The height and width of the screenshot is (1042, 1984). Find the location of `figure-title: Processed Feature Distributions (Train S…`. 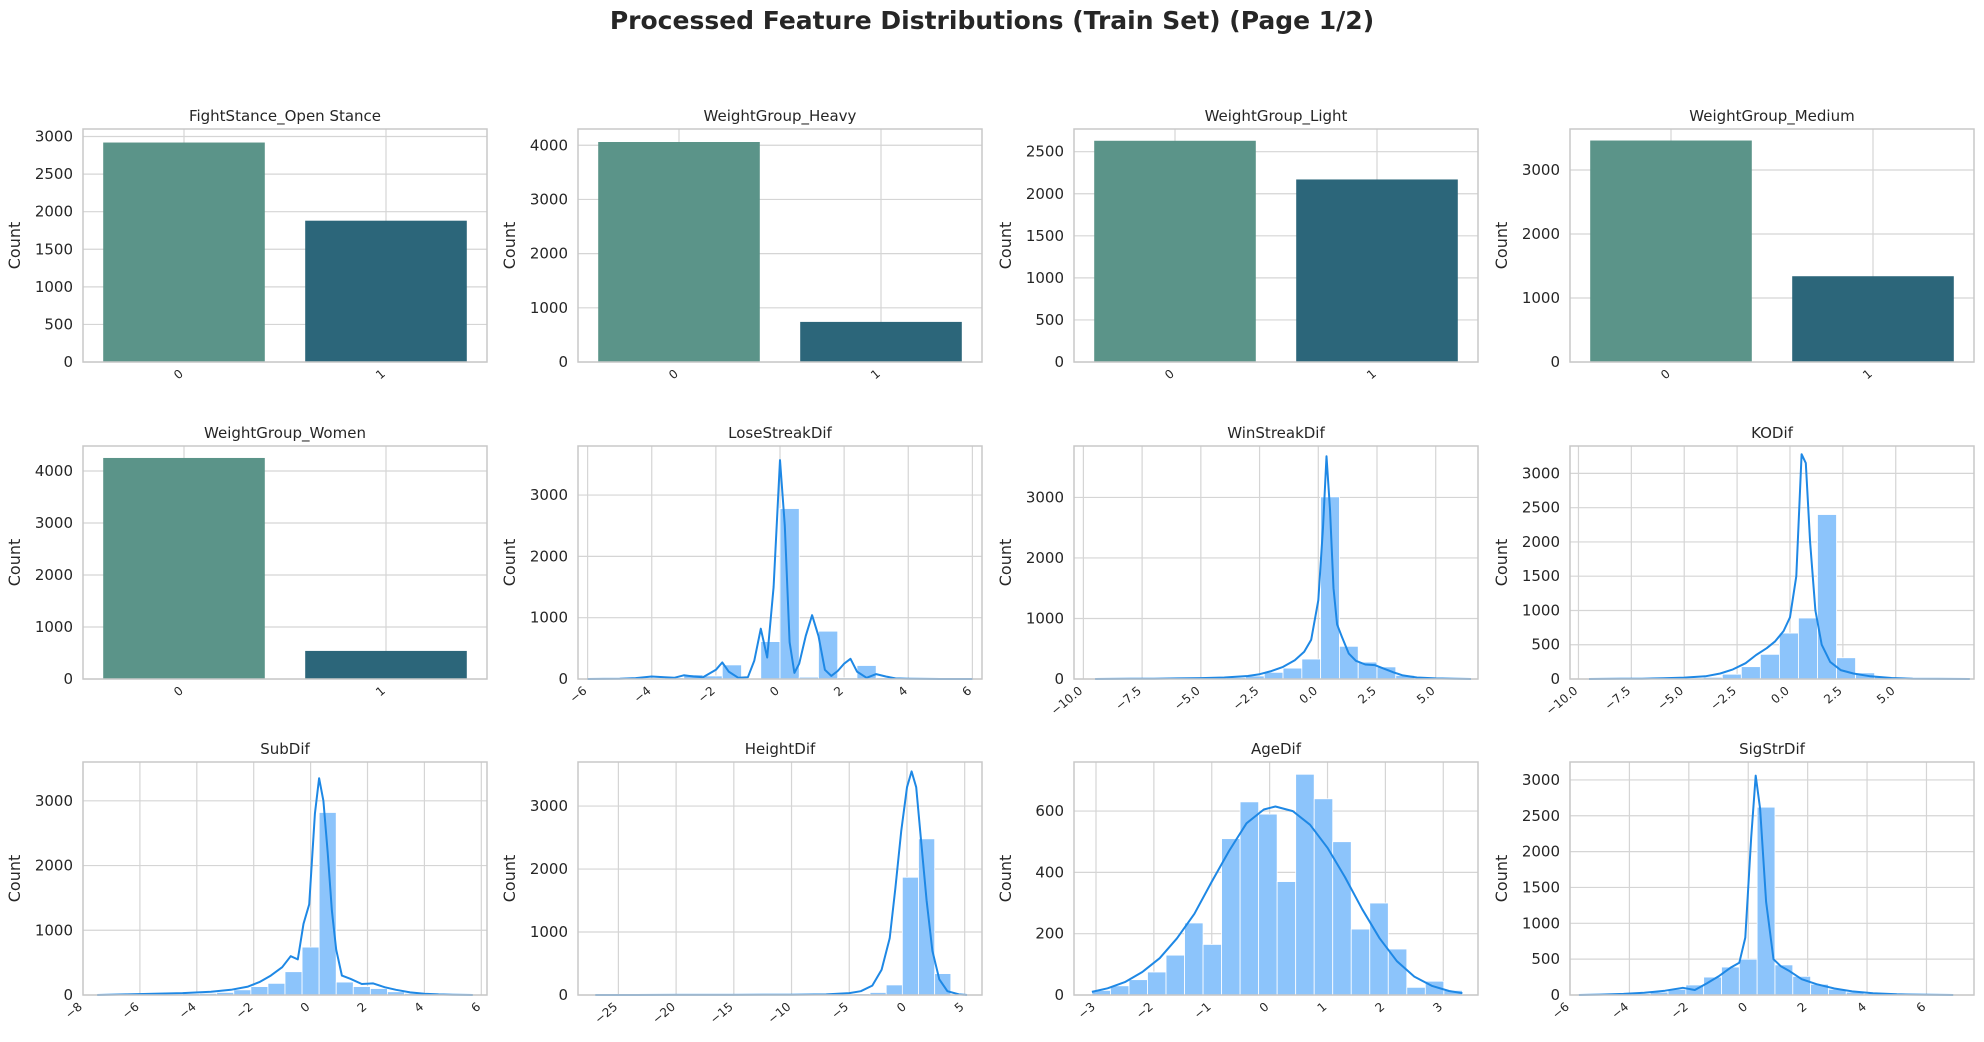

figure-title: Processed Feature Distributions (Train S… is located at coordinates (992, 20).